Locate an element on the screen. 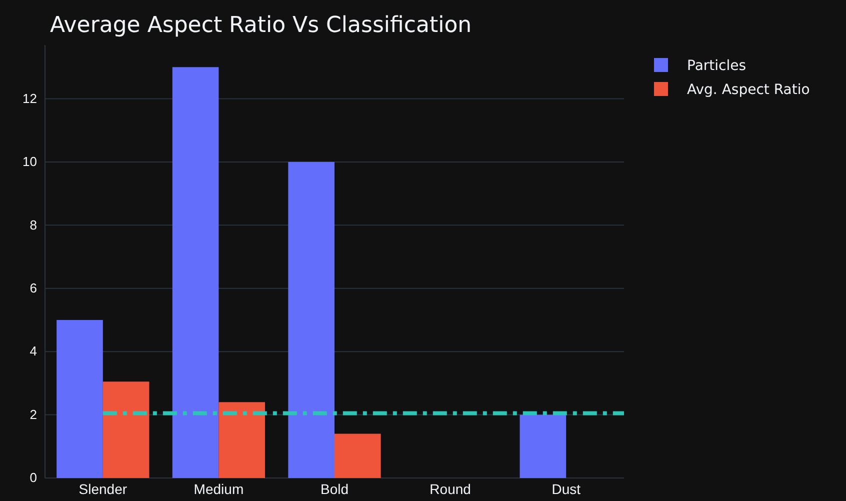 The height and width of the screenshot is (501, 846). y-tick-label: 0 is located at coordinates (33, 478).